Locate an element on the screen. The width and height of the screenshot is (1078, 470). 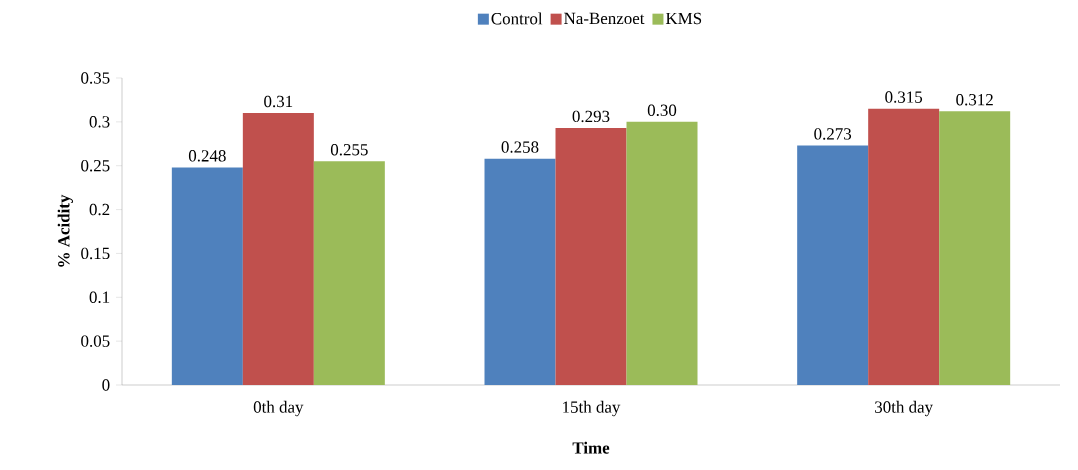
data-label: 0.273 is located at coordinates (833, 134).